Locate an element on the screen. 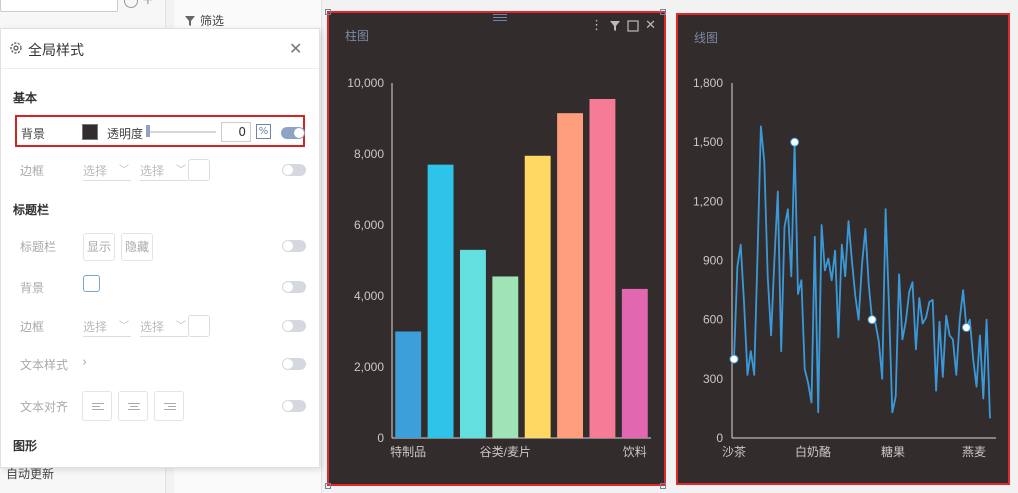 The width and height of the screenshot is (1018, 493). filter-label: 筛选 is located at coordinates (212, 21).